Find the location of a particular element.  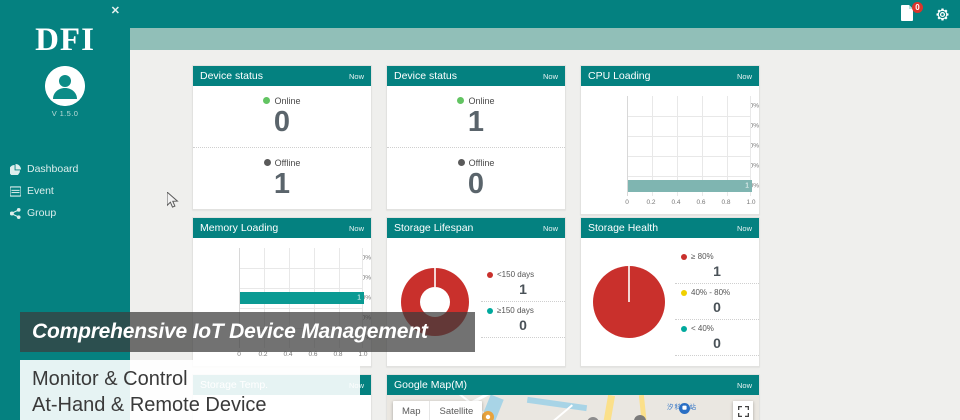

card-device-status-1: Device status Now Online 0 Offline 1 is located at coordinates (282, 137).